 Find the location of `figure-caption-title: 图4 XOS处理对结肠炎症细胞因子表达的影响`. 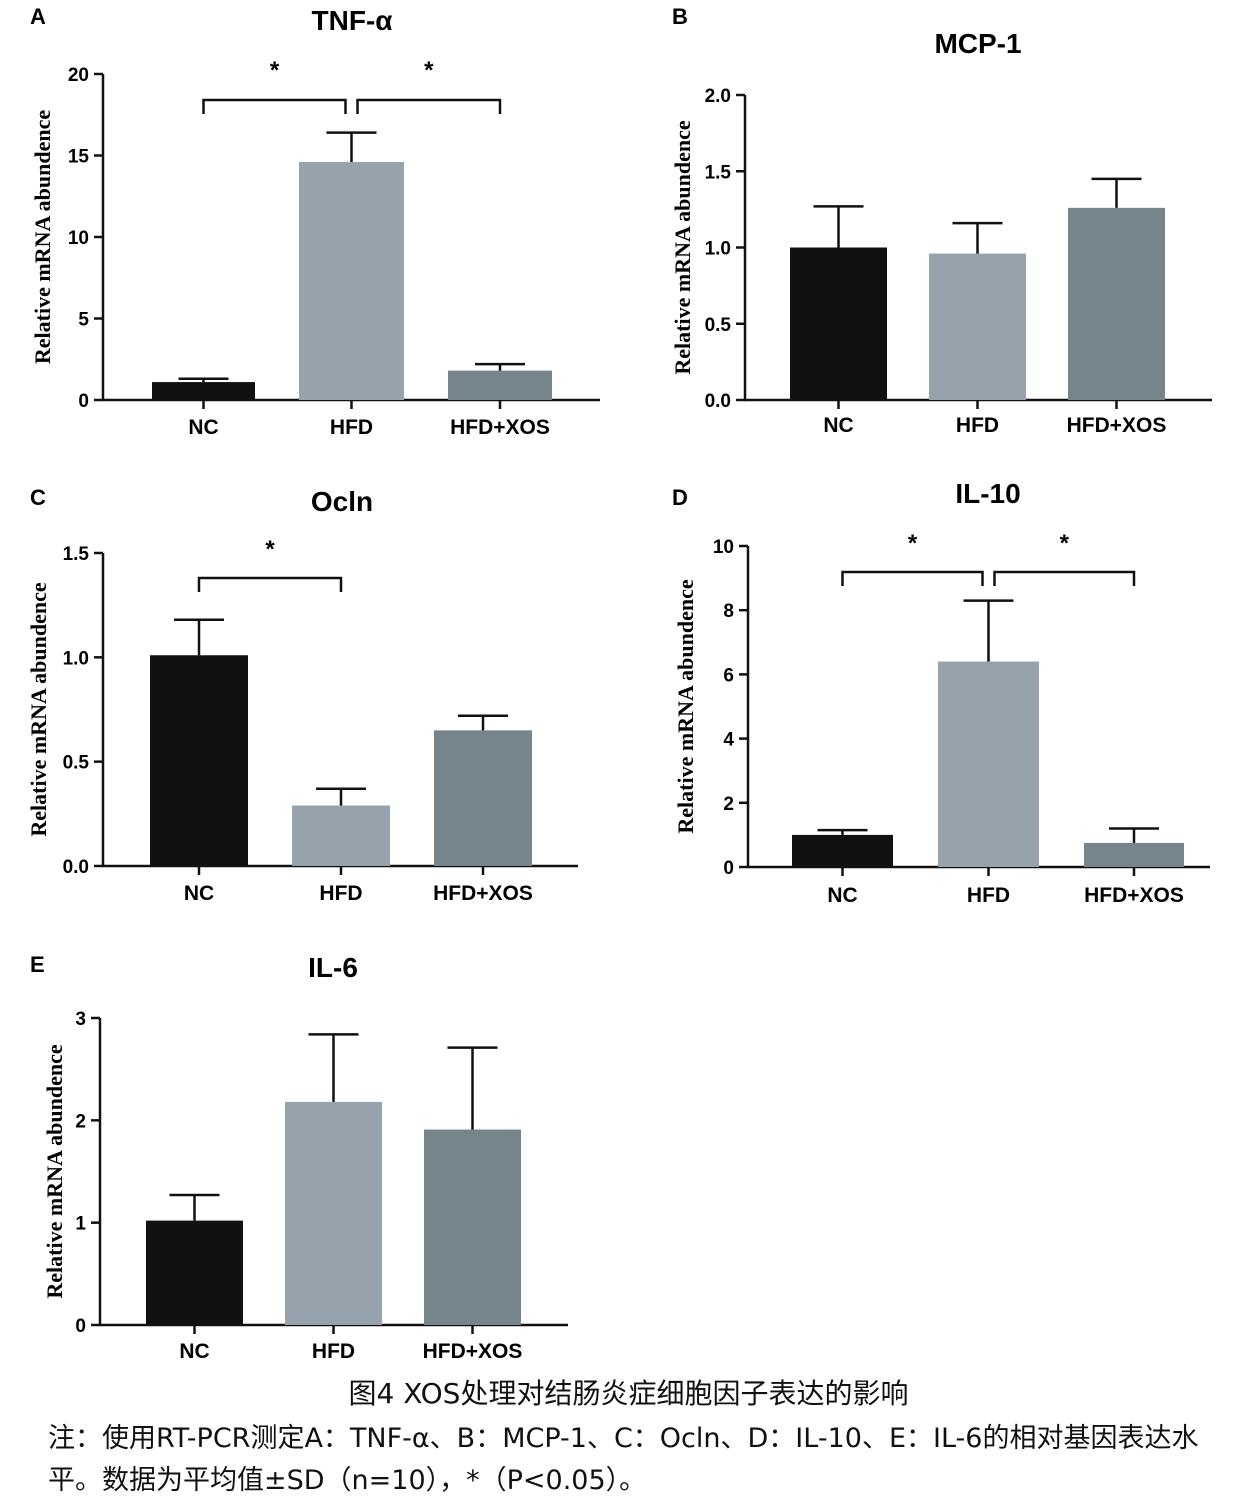

figure-caption-title: 图4 XOS处理对结肠炎症细胞因子表达的影响 is located at coordinates (628, 1393).